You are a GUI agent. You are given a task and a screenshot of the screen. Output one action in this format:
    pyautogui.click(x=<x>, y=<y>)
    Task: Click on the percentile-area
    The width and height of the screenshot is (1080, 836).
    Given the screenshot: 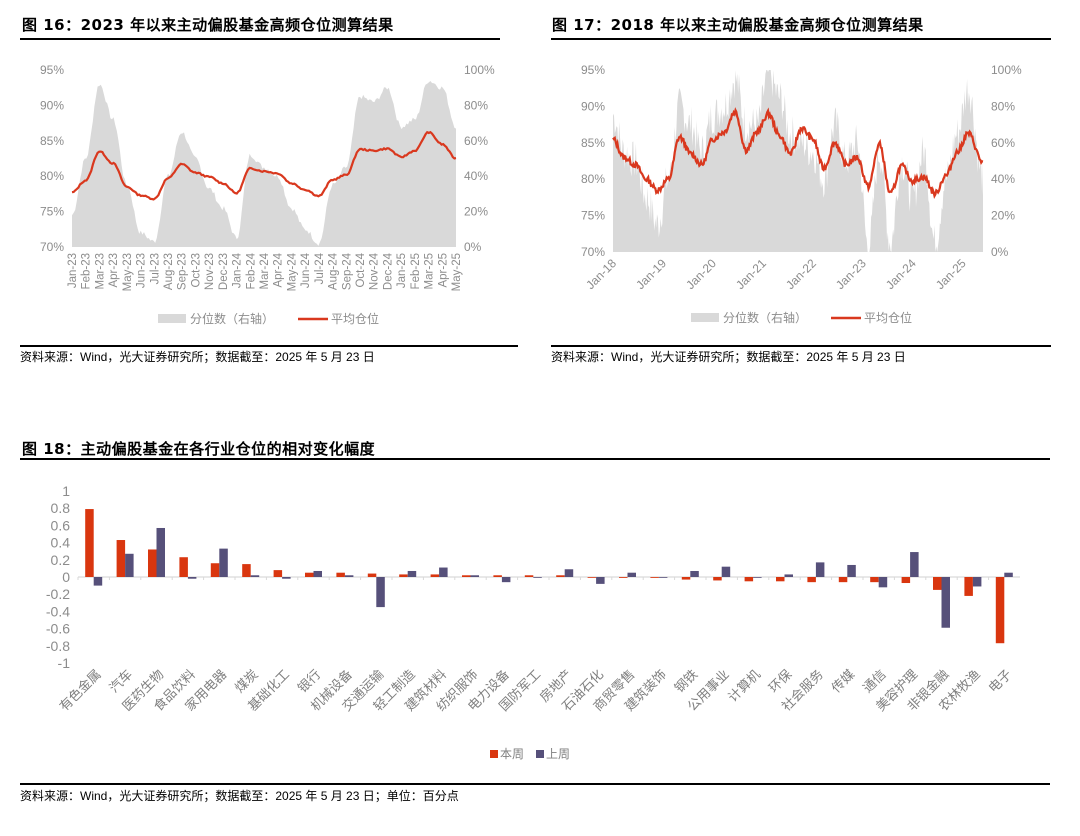 What is the action you would take?
    pyautogui.click(x=264, y=164)
    